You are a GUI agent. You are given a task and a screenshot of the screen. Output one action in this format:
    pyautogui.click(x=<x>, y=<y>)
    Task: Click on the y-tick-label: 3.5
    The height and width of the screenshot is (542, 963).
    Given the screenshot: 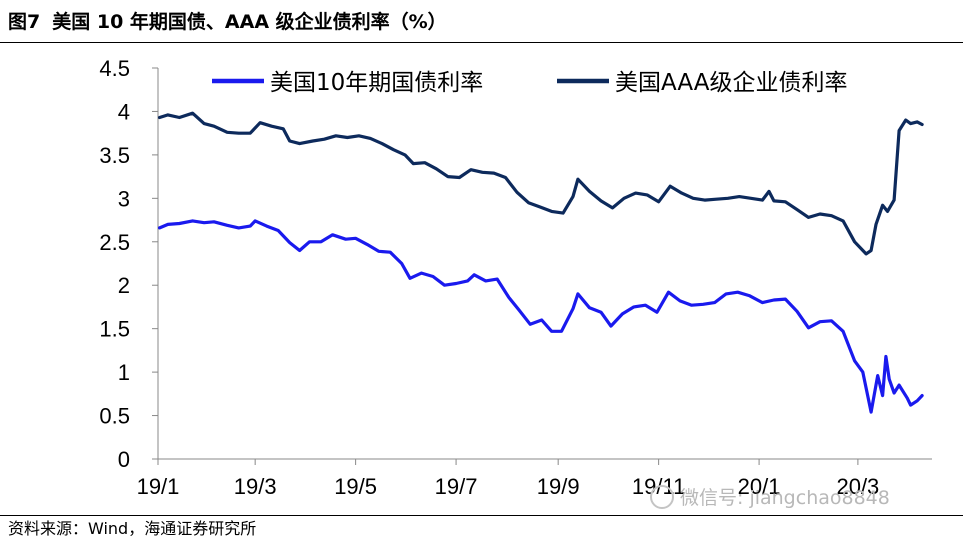 What is the action you would take?
    pyautogui.click(x=114, y=155)
    